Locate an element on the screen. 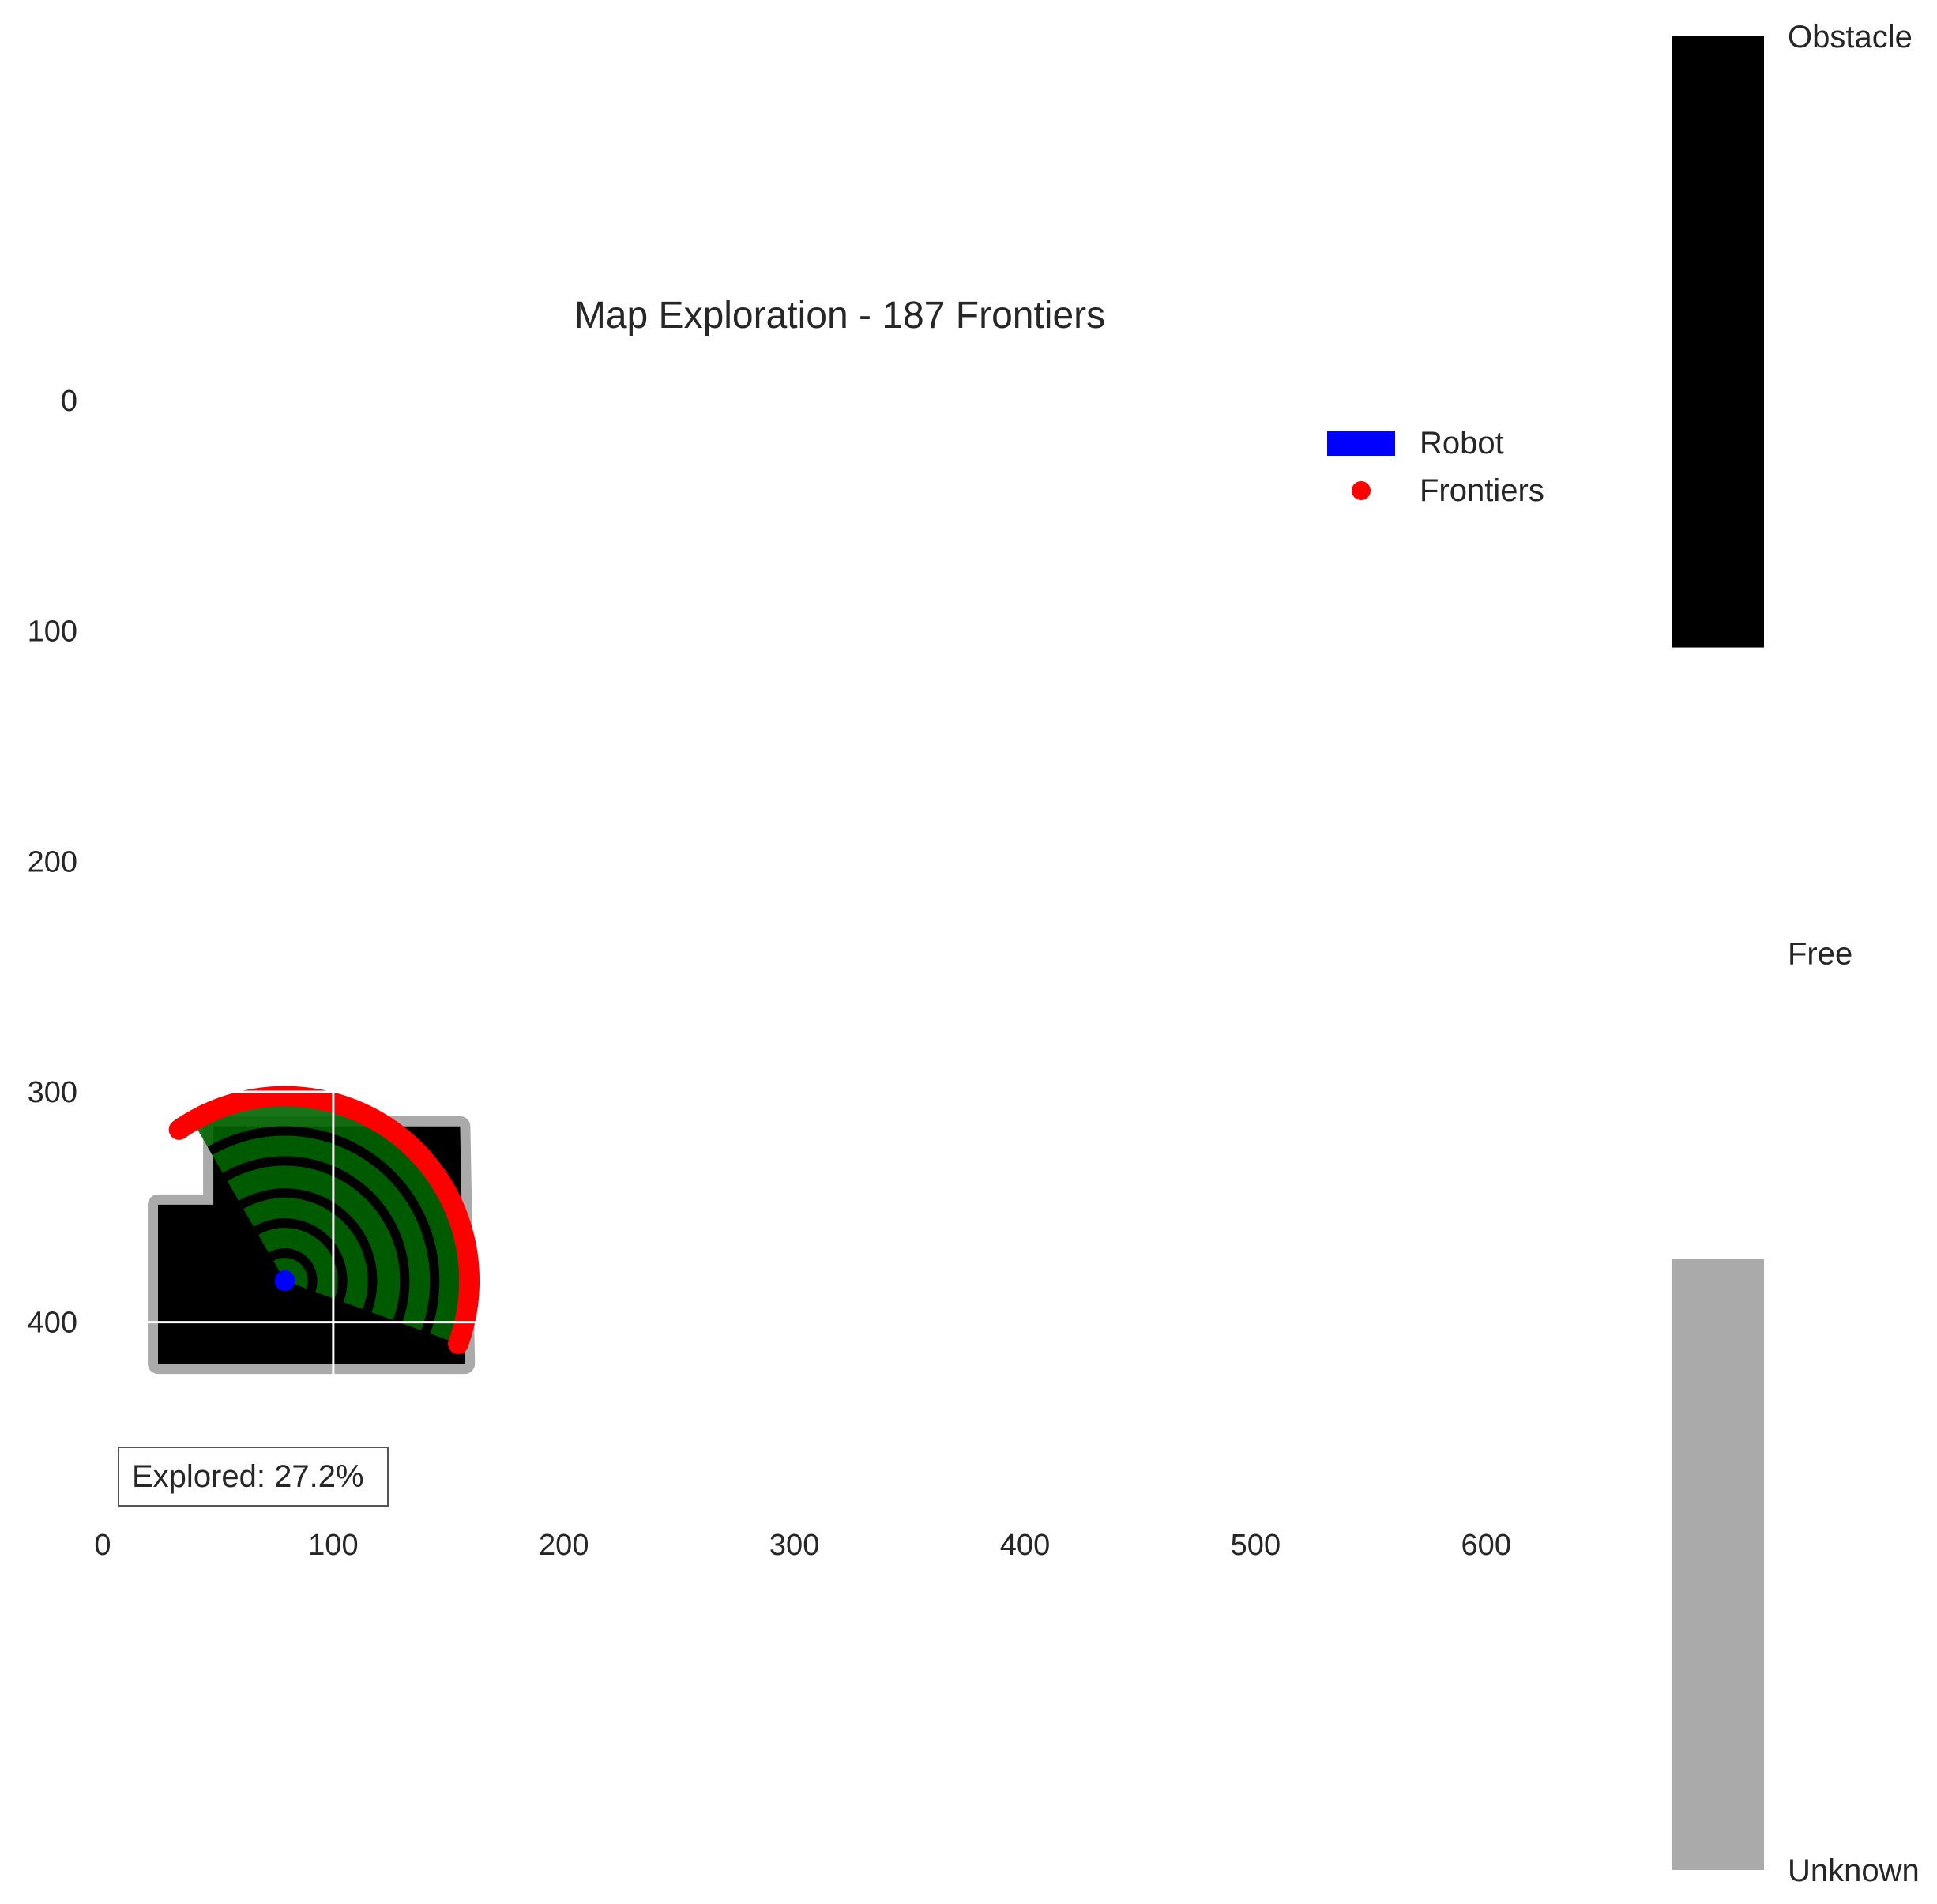 The width and height of the screenshot is (1937, 1904). explored-annotation: Explored: 27.2% is located at coordinates (253, 1477).